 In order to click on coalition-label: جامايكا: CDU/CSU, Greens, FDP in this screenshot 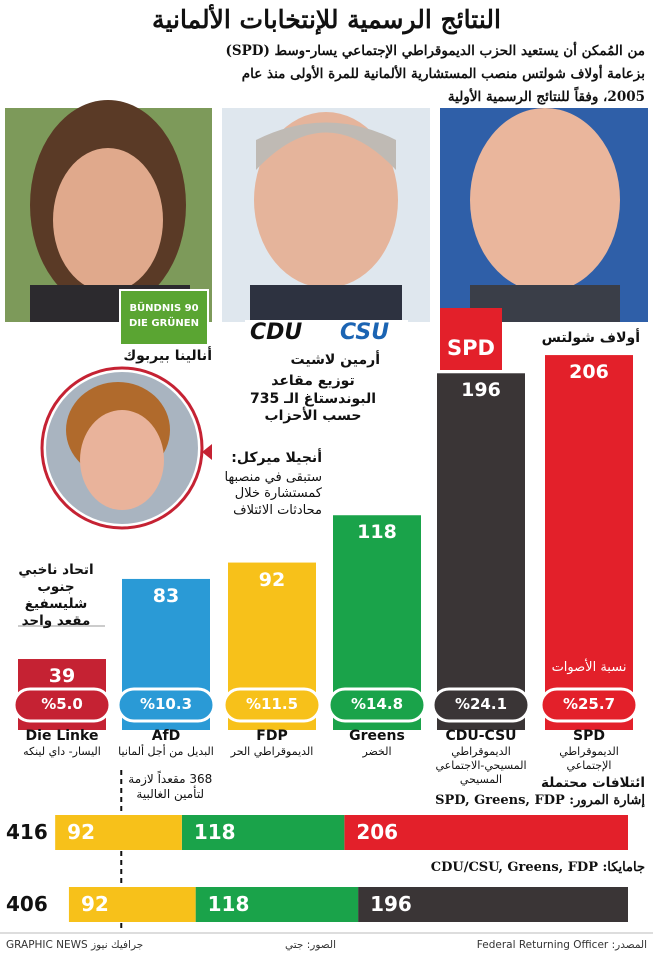, I will do `click(537, 867)`.